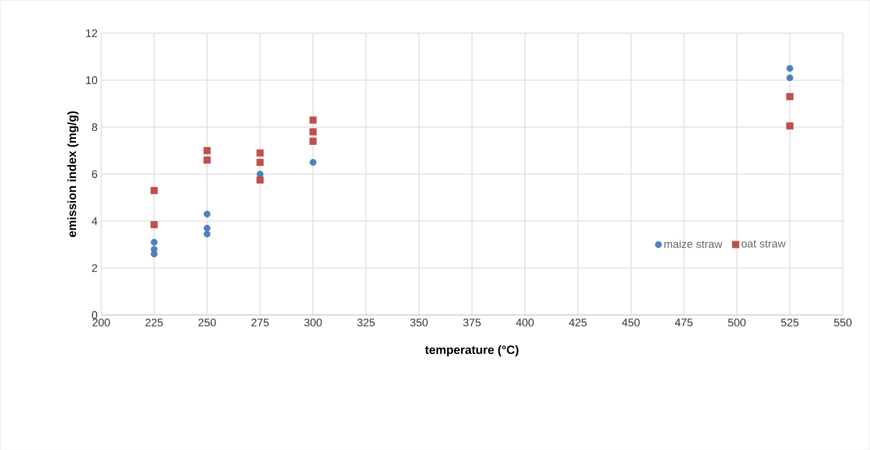 The image size is (870, 450). I want to click on x-tick-label: 225, so click(154, 322).